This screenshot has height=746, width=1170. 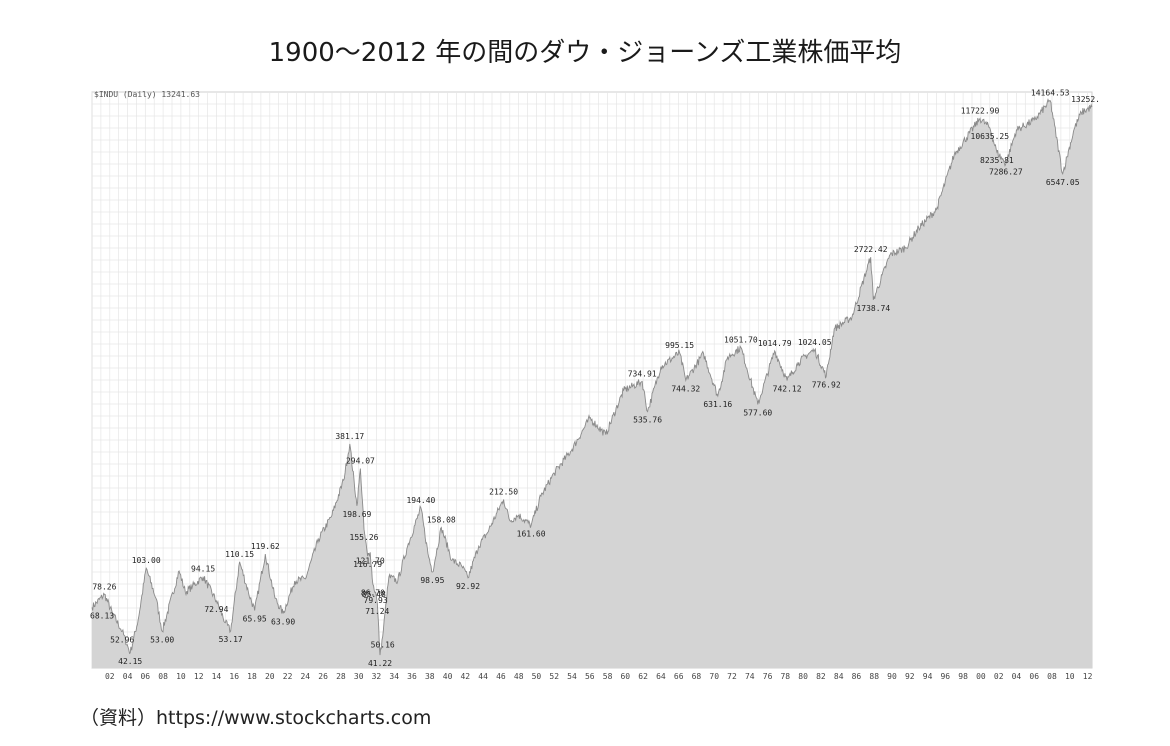 What do you see at coordinates (815, 342) in the screenshot?
I see `data-label: 1024.05` at bounding box center [815, 342].